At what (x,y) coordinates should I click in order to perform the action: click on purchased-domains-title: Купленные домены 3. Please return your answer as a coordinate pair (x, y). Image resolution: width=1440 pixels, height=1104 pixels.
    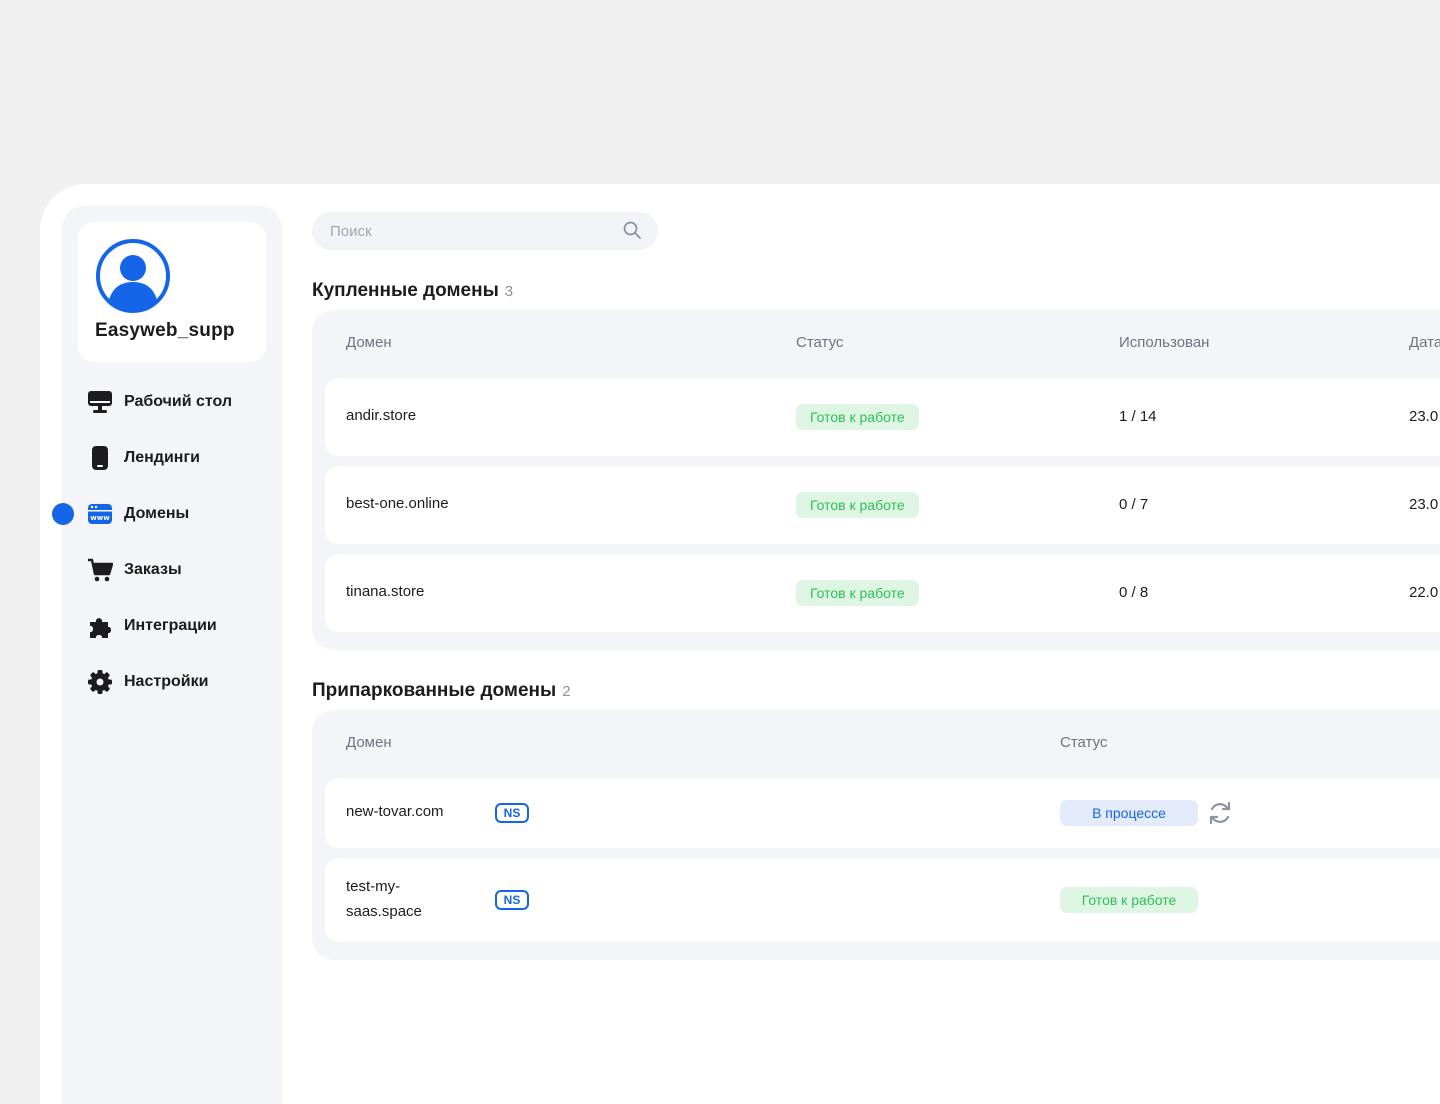
    Looking at the image, I should click on (412, 291).